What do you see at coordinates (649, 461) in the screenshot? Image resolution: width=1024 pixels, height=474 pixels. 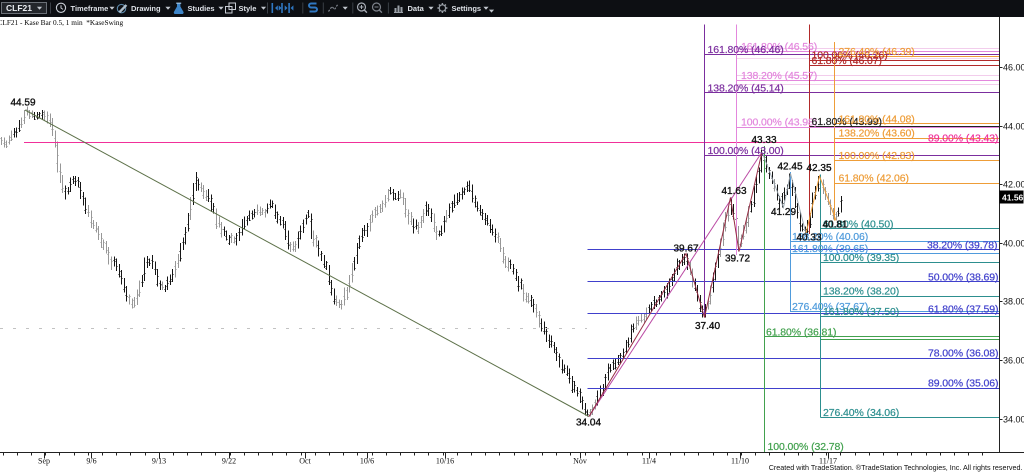 I see `svg-text: 11/4` at bounding box center [649, 461].